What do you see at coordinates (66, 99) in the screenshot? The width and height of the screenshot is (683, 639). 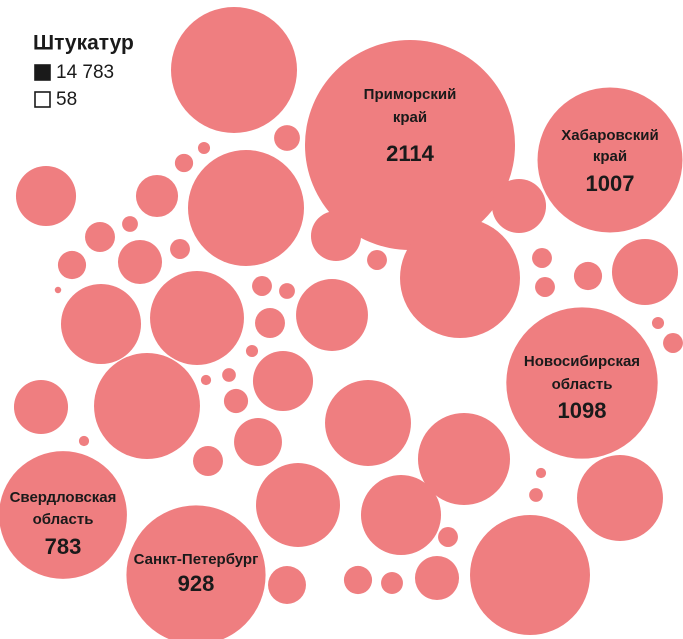 I see `legend-label: 58` at bounding box center [66, 99].